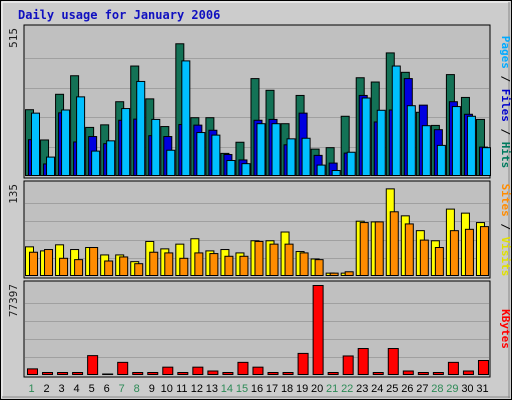 The height and width of the screenshot is (400, 512). What do you see at coordinates (167, 389) in the screenshot?
I see `day-label-10: 10` at bounding box center [167, 389].